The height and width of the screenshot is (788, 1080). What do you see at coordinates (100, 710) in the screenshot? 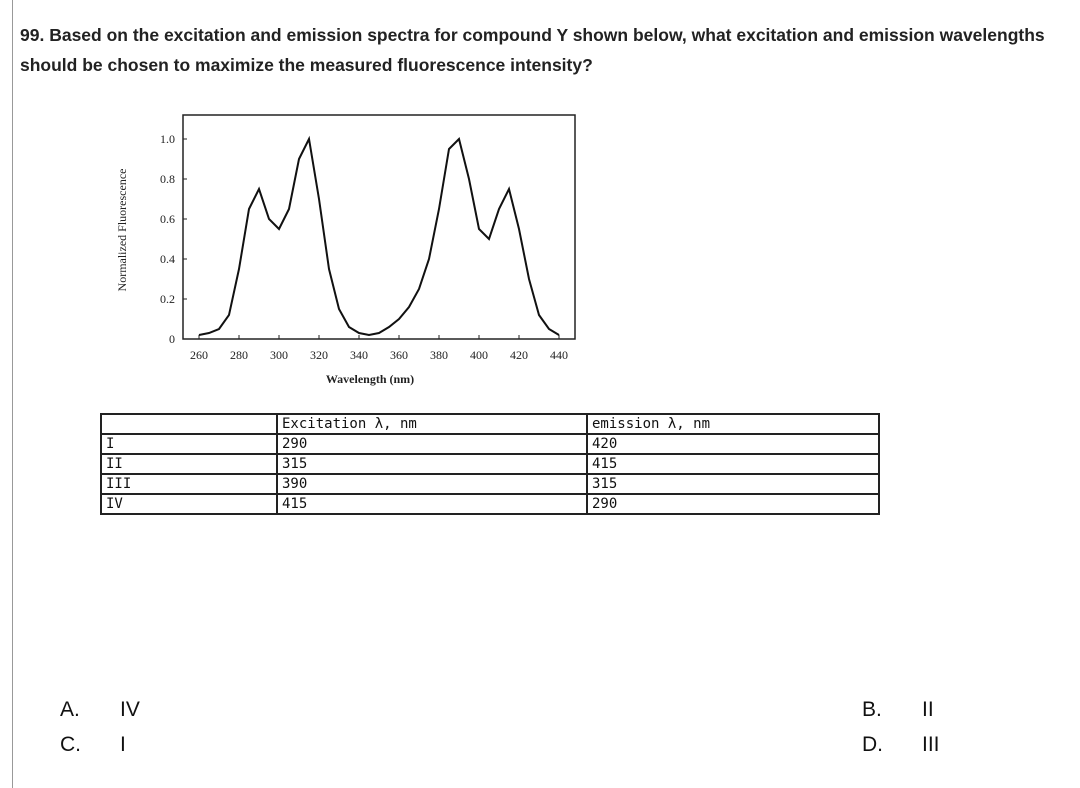
I see `choice: A. IV` at bounding box center [100, 710].